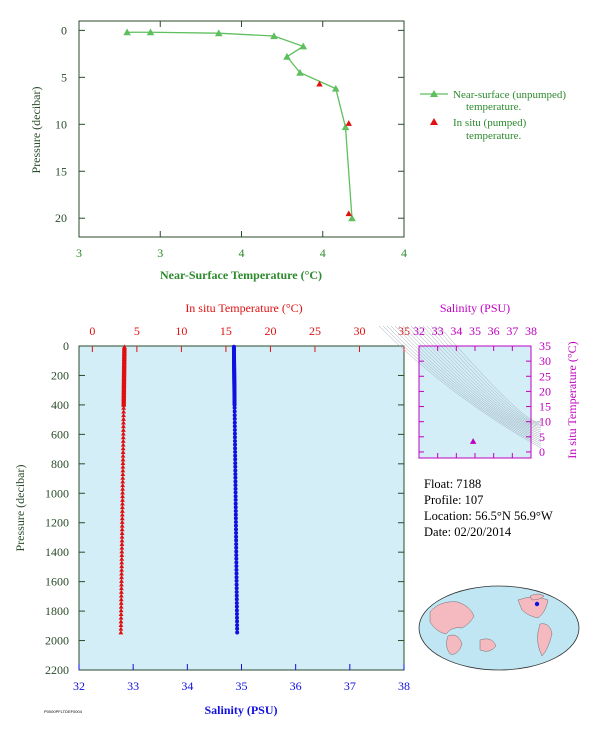  What do you see at coordinates (359, 331) in the screenshot?
I see `profile-temperature-tick-label: 30` at bounding box center [359, 331].